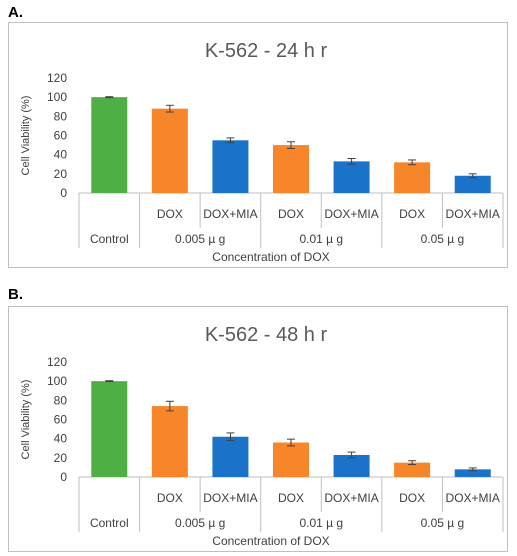  Describe the element at coordinates (15, 294) in the screenshot. I see `panel-b-label: B.` at that location.